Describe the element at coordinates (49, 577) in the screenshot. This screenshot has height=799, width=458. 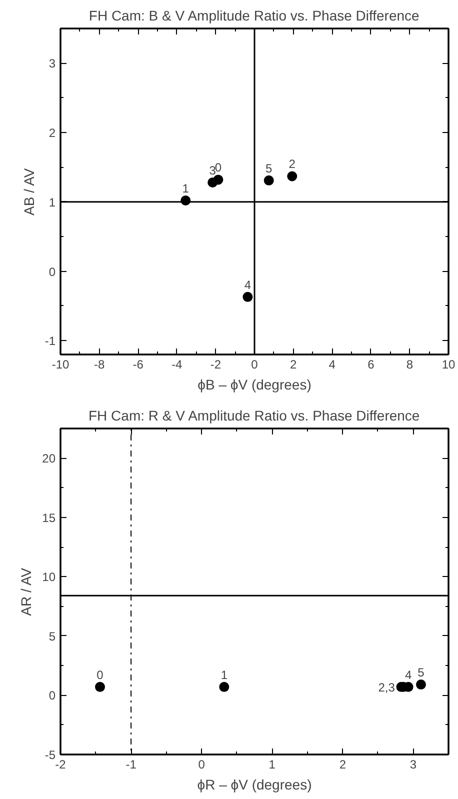
I see `y-tick-label: 10` at that location.